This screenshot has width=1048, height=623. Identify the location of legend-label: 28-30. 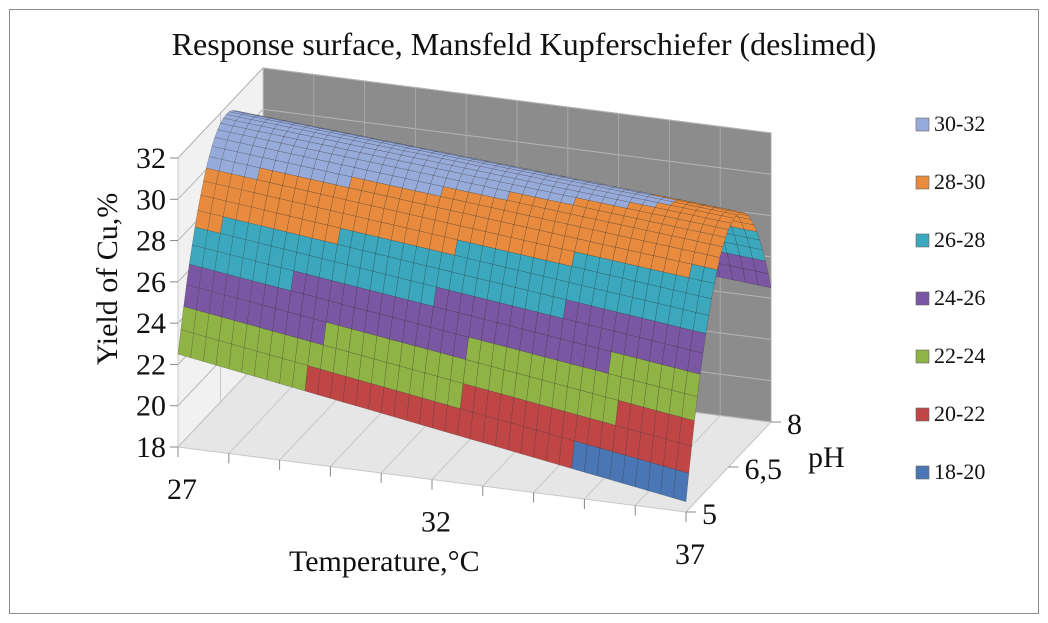
(959, 181).